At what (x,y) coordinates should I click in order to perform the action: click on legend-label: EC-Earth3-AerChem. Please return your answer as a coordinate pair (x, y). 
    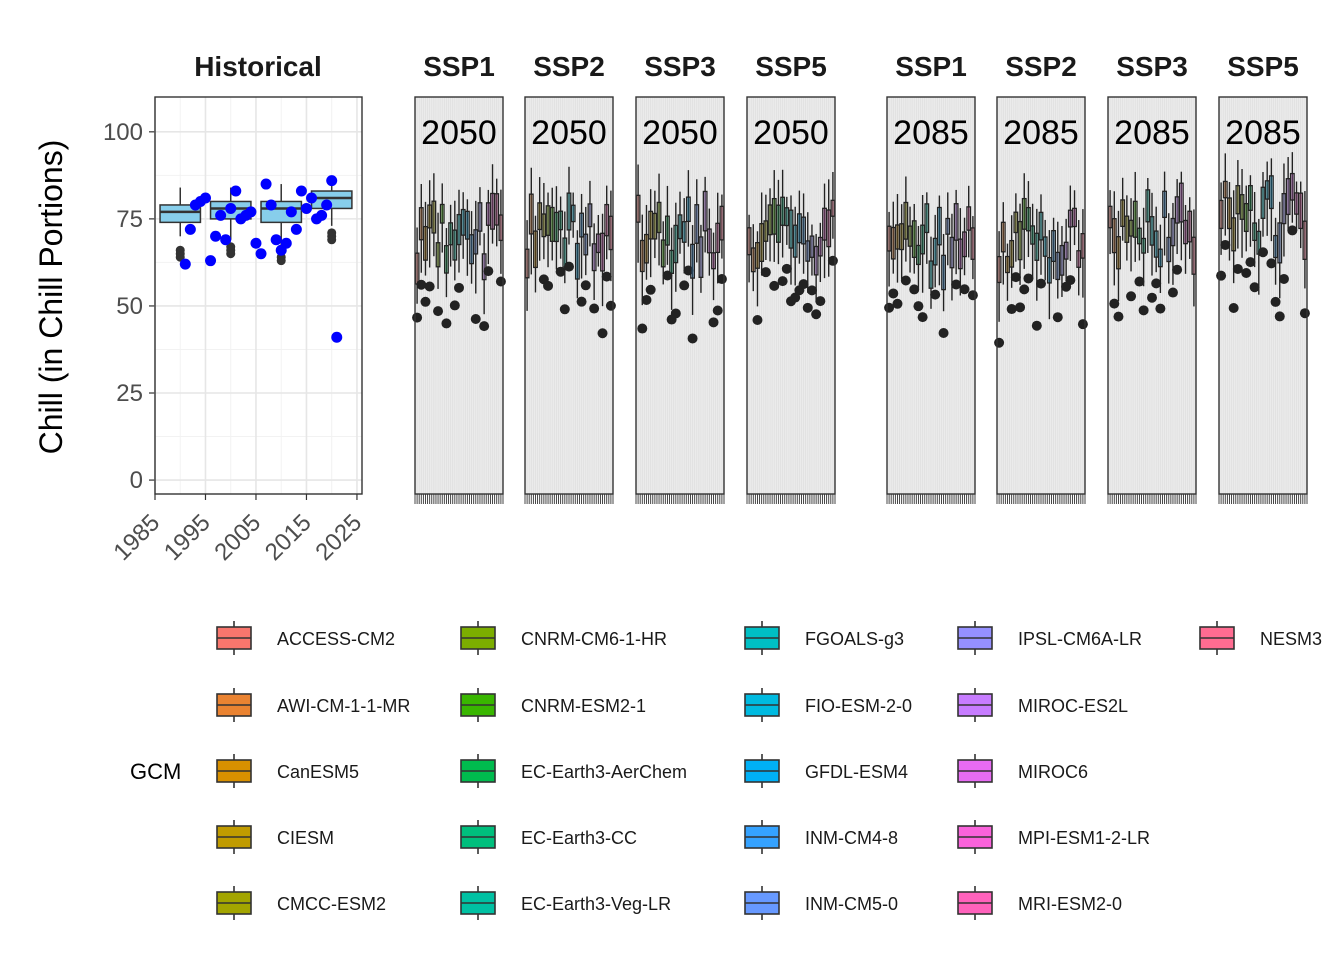
    Looking at the image, I should click on (604, 772).